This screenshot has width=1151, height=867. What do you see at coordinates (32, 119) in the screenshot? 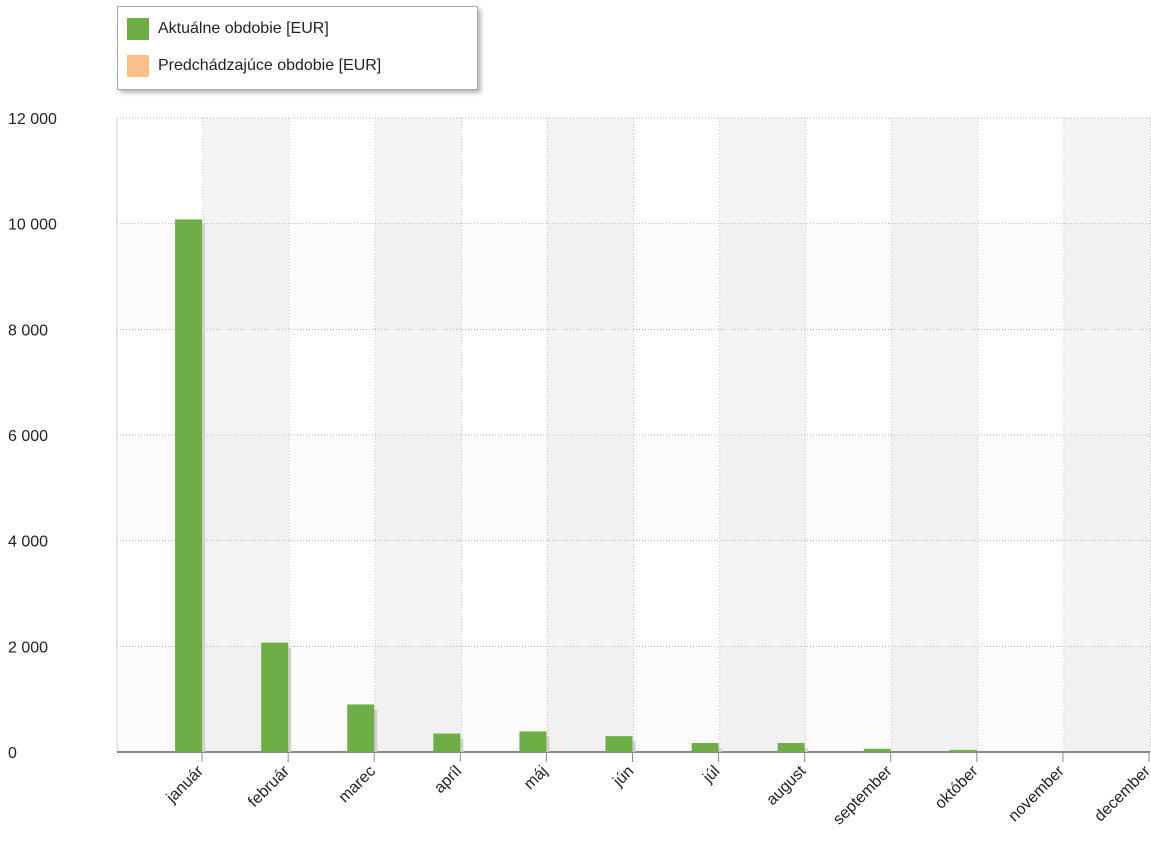
I see `y-tick-label: 12 000` at bounding box center [32, 119].